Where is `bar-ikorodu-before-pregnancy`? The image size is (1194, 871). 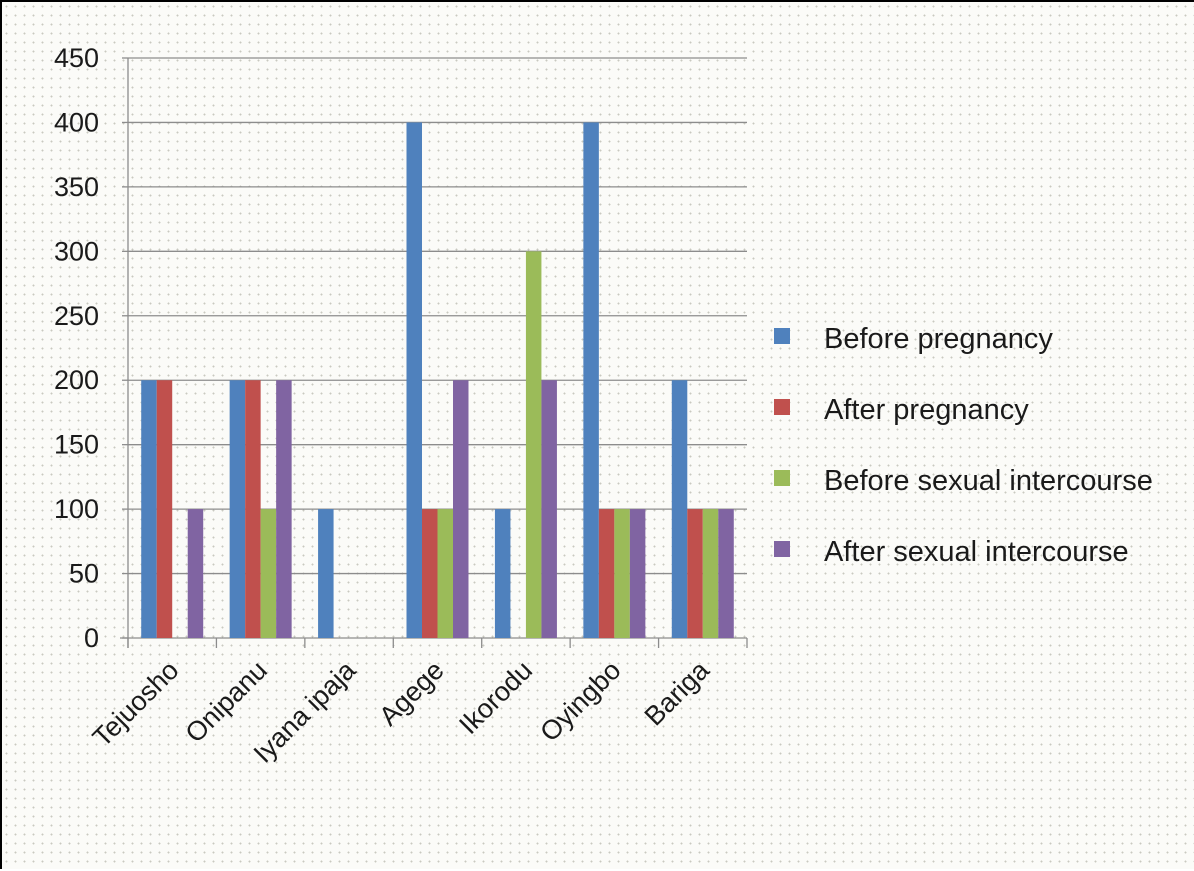
bar-ikorodu-before-pregnancy is located at coordinates (502, 573).